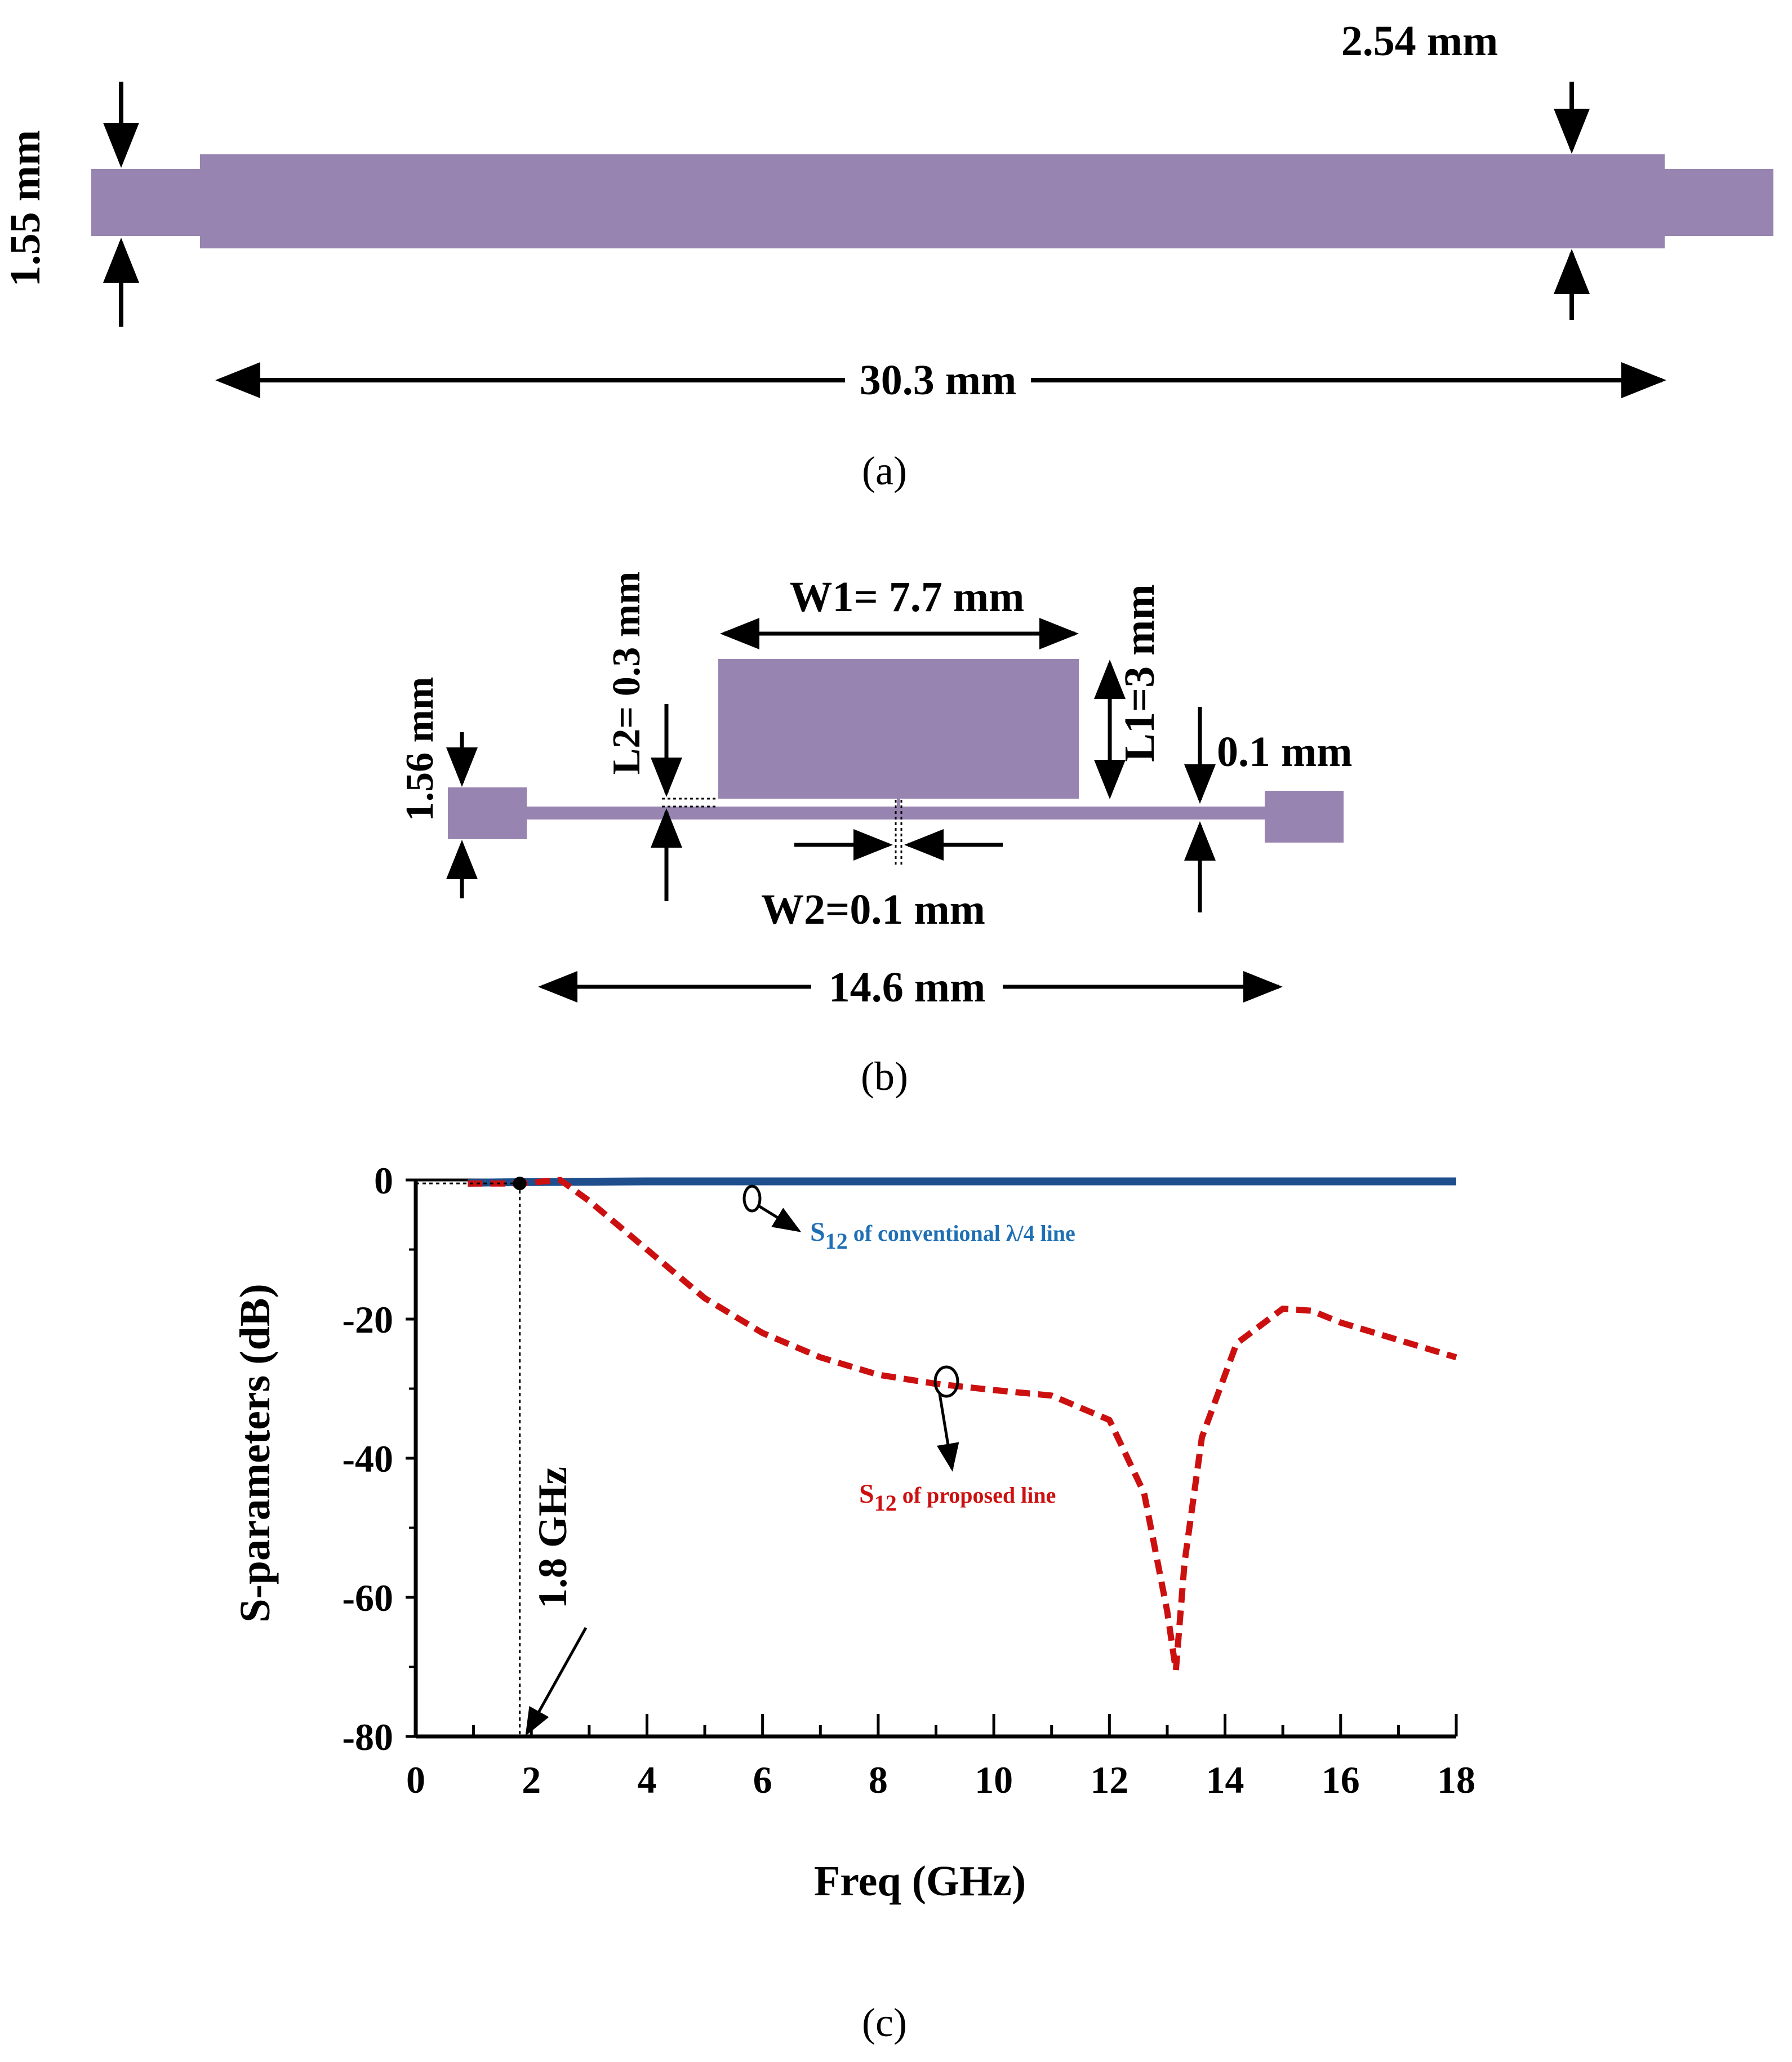 The width and height of the screenshot is (1792, 2062). What do you see at coordinates (367, 1597) in the screenshot?
I see `y-tick-label: -60` at bounding box center [367, 1597].